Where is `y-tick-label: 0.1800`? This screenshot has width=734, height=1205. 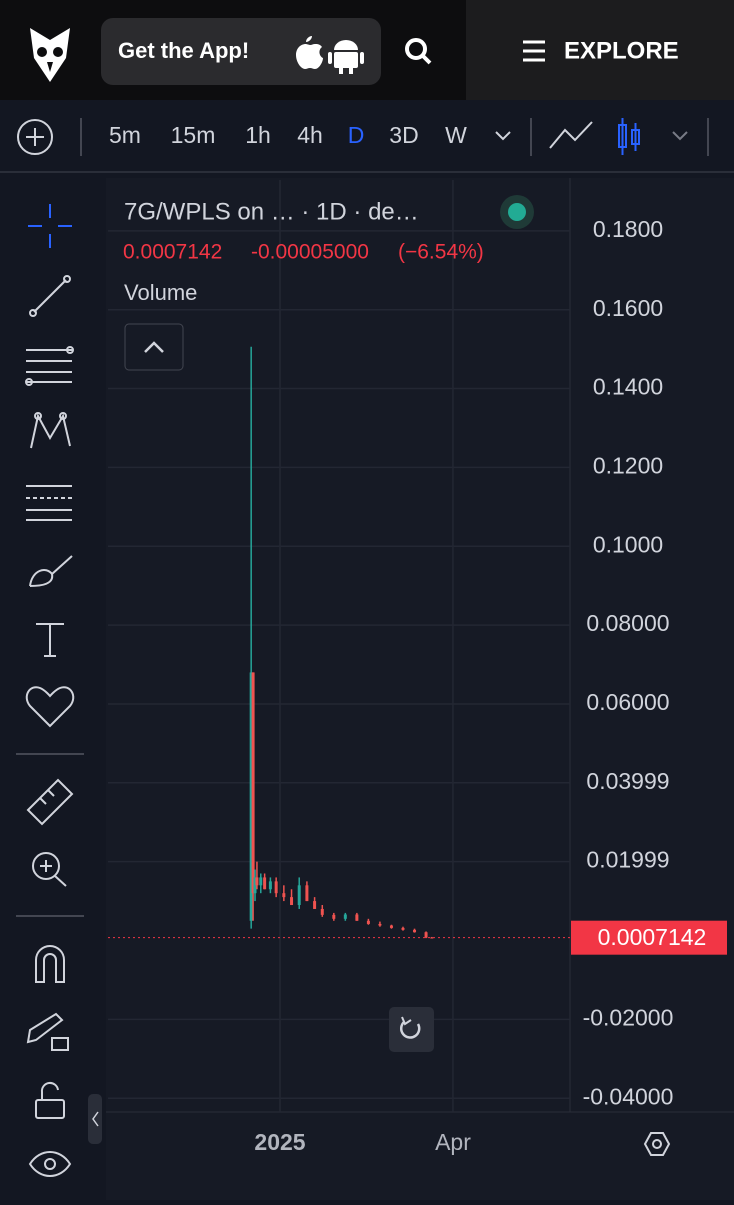 y-tick-label: 0.1800 is located at coordinates (628, 229).